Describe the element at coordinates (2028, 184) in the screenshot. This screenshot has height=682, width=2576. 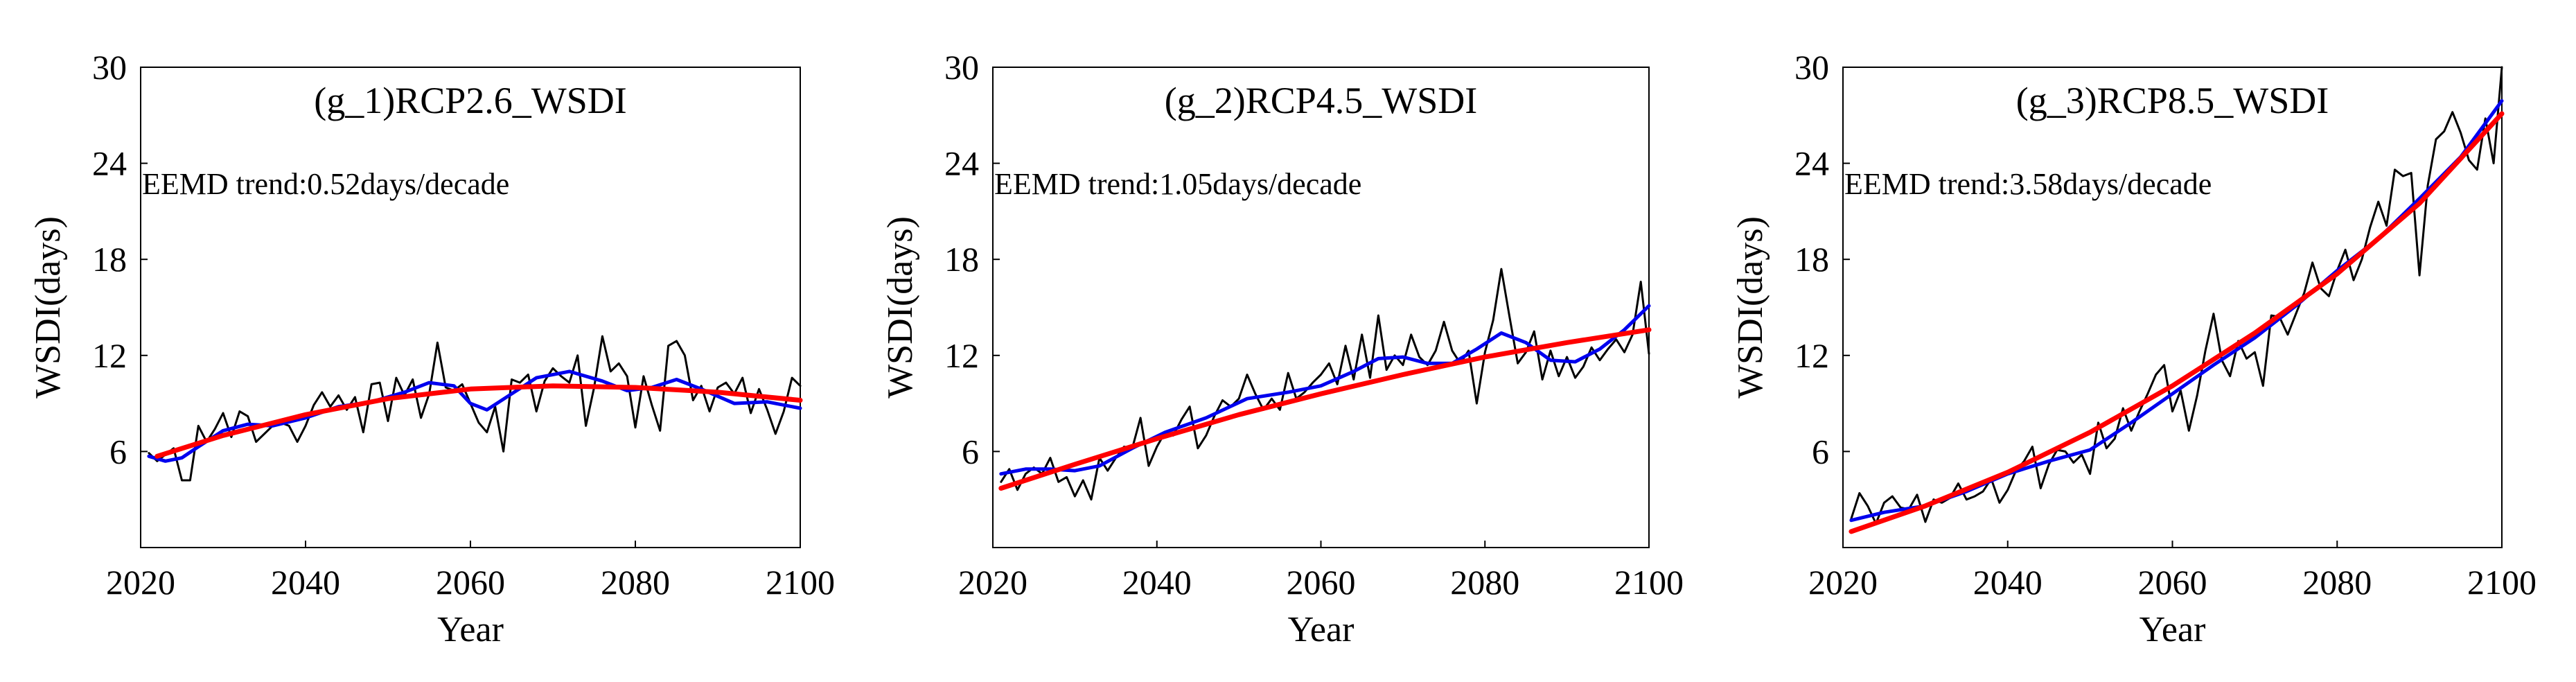
I see `trend-annotation: EEMD trend:3.58days/decade` at that location.